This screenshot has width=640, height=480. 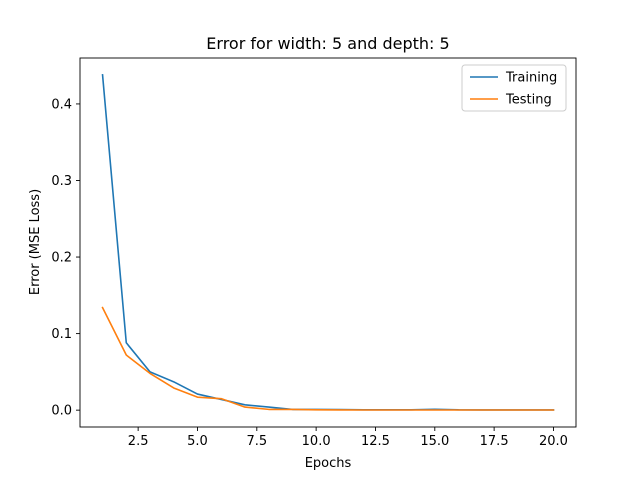 I want to click on x-tick-label: 12.5, so click(x=375, y=441).